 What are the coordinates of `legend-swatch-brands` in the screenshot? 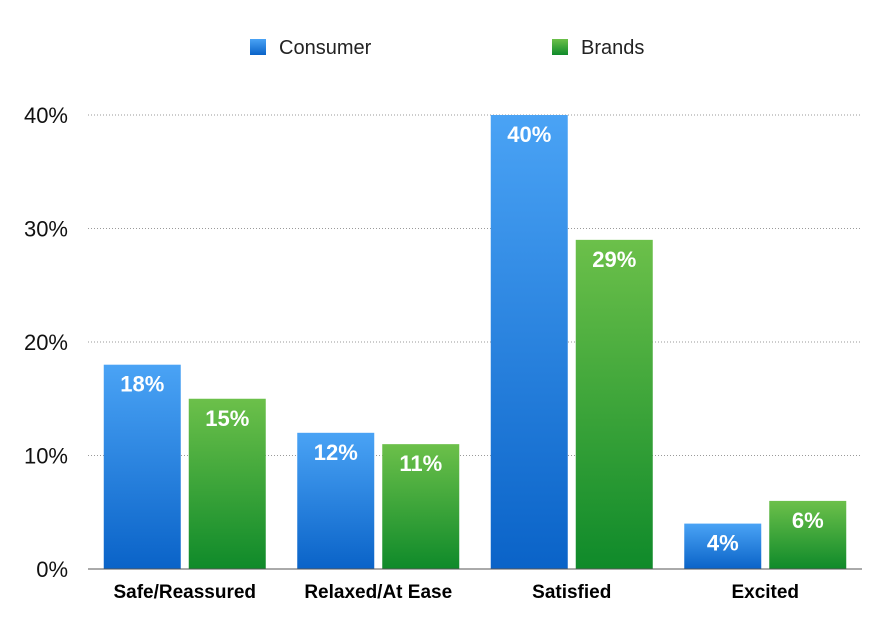 It's located at (560, 47).